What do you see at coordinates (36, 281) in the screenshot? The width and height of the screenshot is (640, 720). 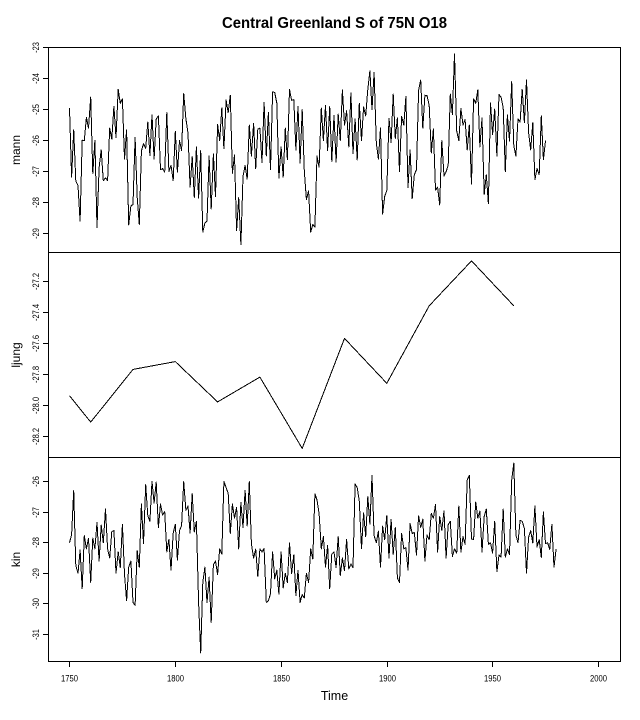 I see `svg-text: -27.2` at bounding box center [36, 281].